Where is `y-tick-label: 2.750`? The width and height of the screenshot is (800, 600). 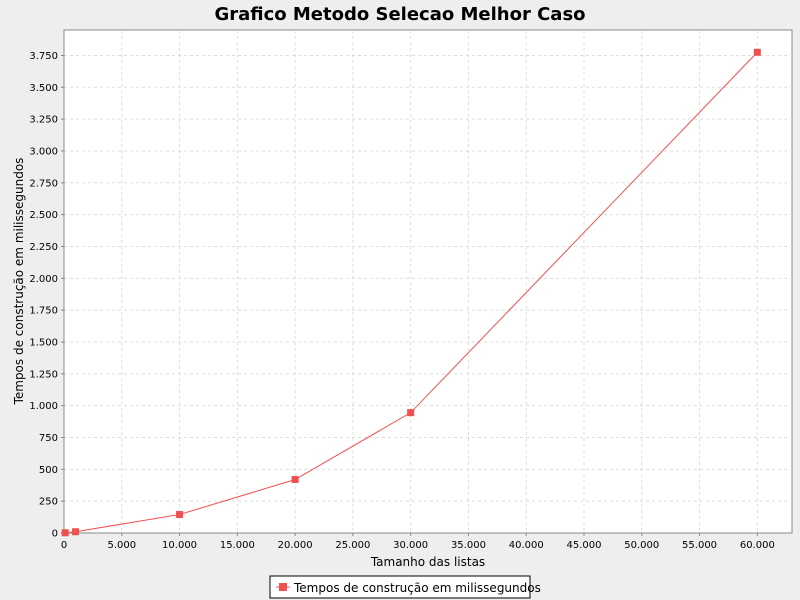
y-tick-label: 2.750 is located at coordinates (43, 183).